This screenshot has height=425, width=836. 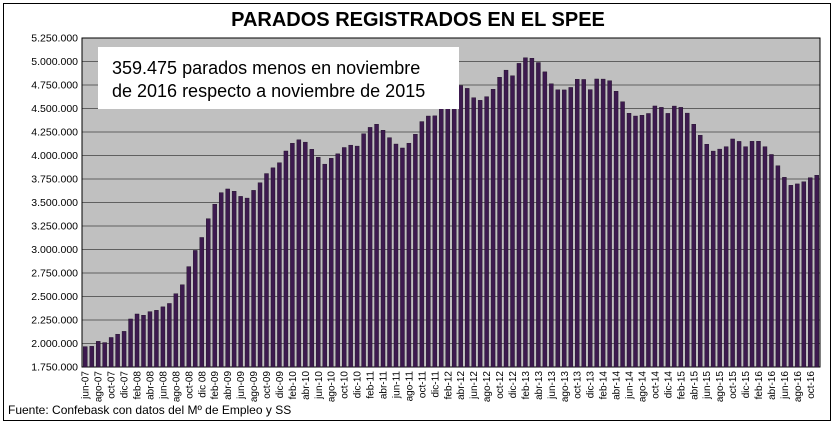 I want to click on y-tick-label: 2.500.000, so click(x=54, y=297).